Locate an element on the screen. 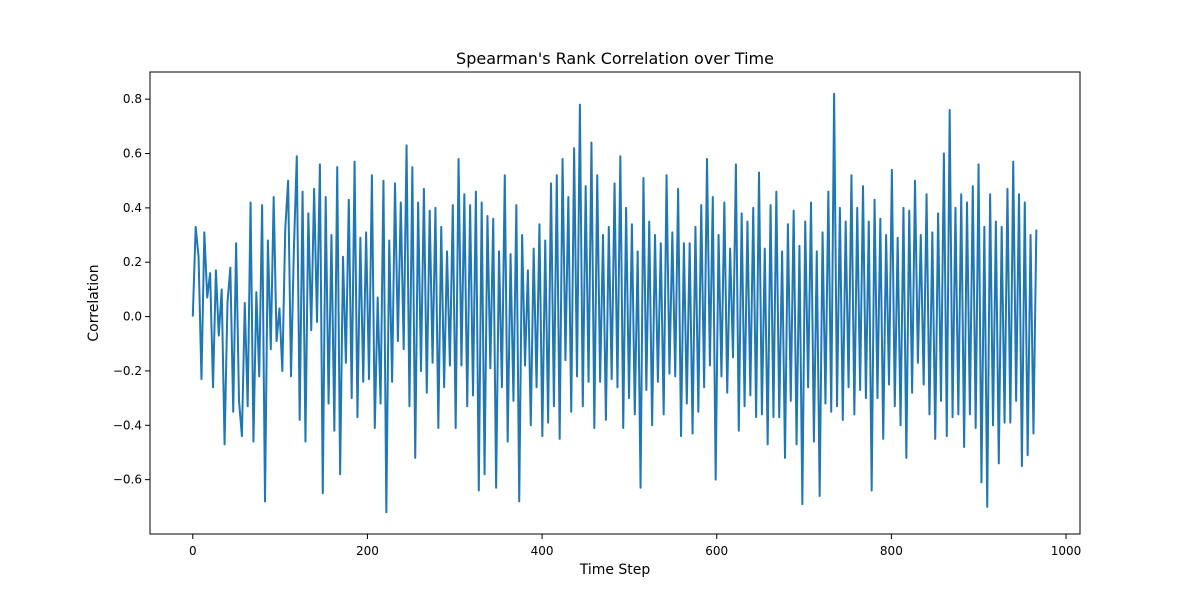  chart-title: Spearman's Rank Correlation over Time is located at coordinates (615, 58).